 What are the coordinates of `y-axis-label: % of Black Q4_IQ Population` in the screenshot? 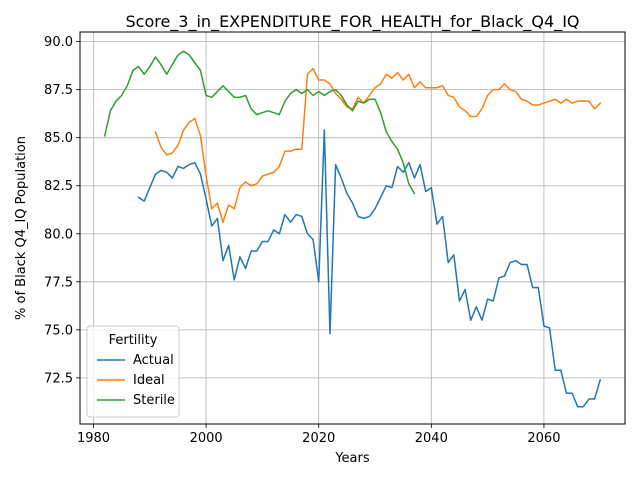 It's located at (21, 228).